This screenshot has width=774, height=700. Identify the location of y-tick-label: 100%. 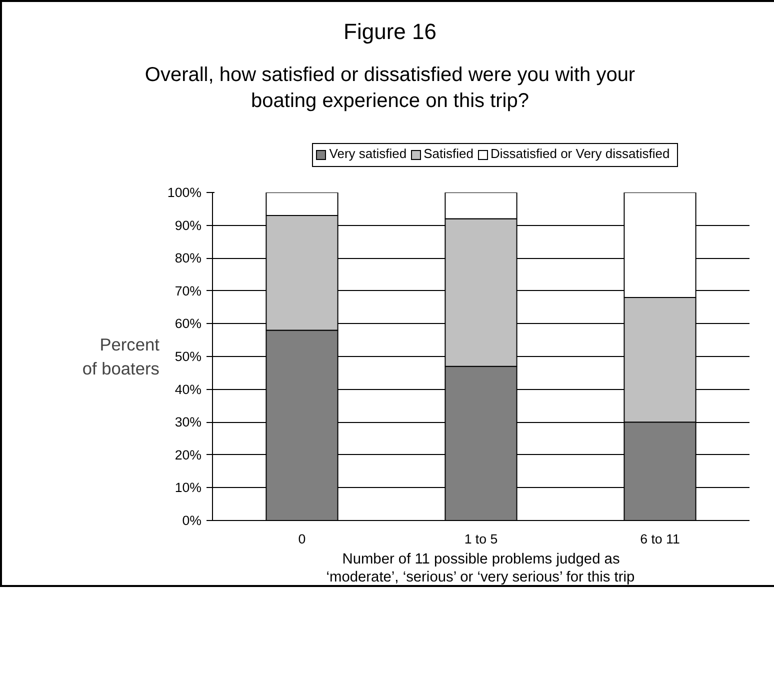
(184, 192).